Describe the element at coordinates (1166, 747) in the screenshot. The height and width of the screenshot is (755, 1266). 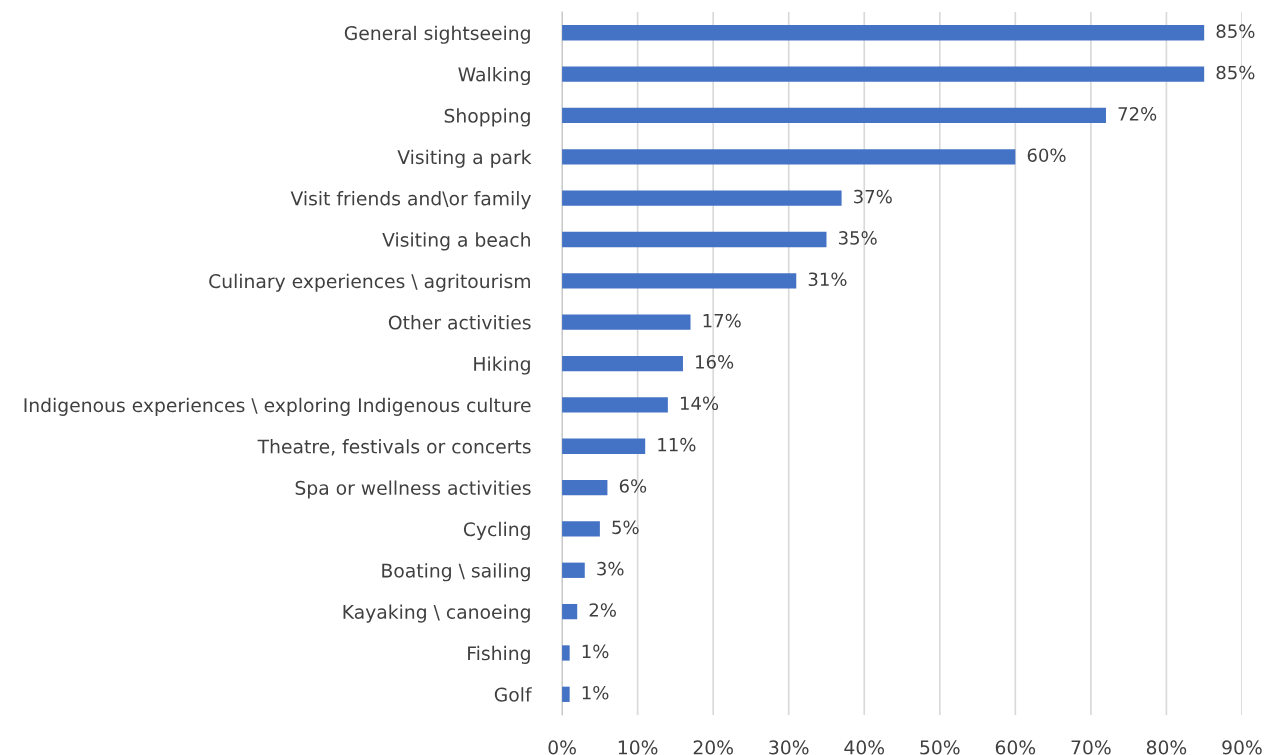
I see `x-tick-label: 80%` at that location.